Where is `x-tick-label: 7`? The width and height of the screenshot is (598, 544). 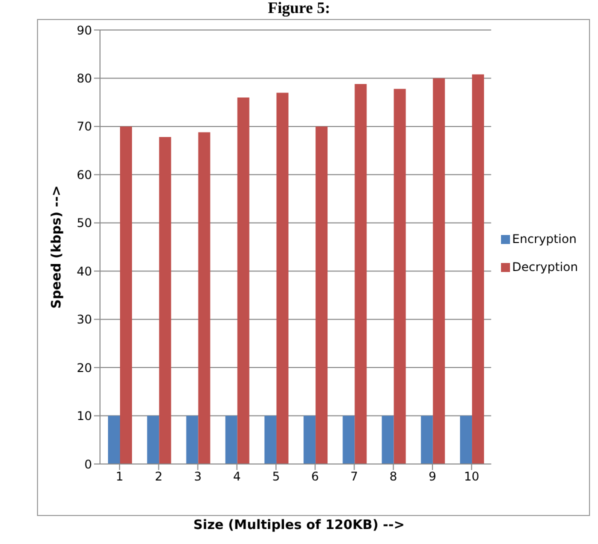
x-tick-label: 7 is located at coordinates (354, 477).